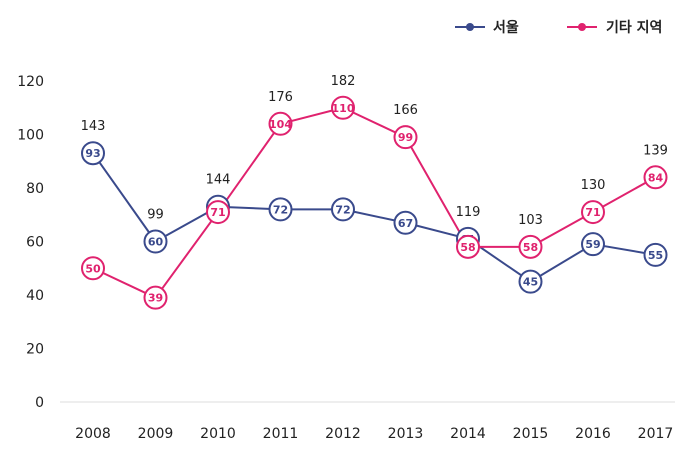  I want to click on point-other-regions: 104, so click(280, 123).